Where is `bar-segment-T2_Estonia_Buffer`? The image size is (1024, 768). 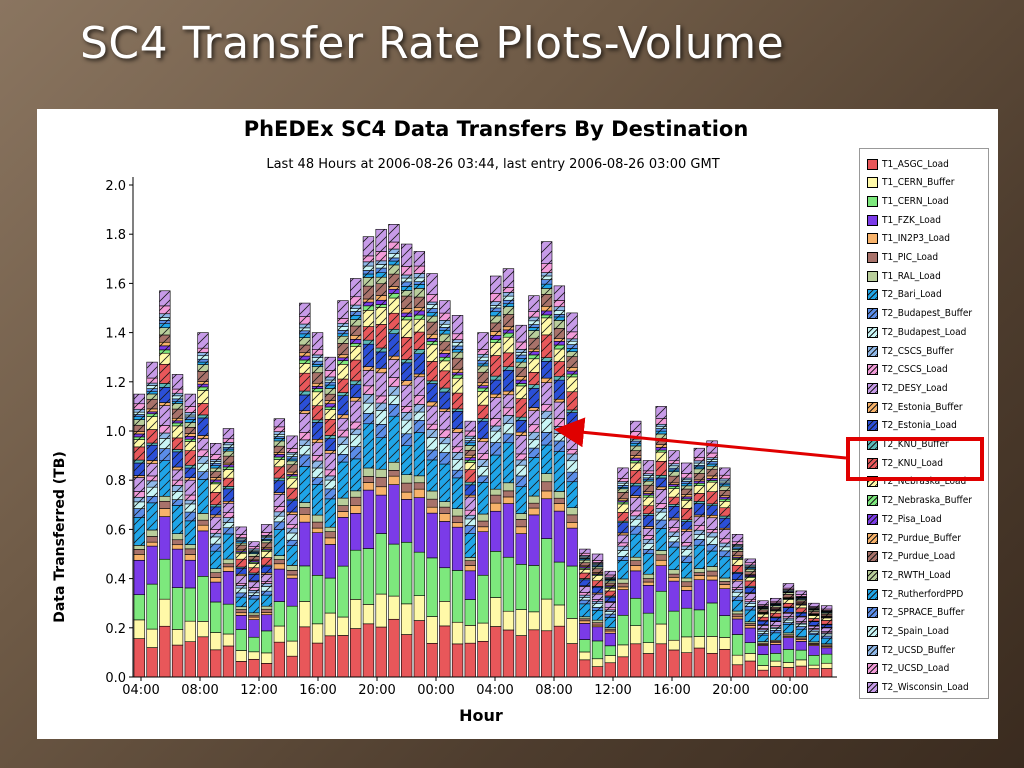 bar-segment-T2_Estonia_Buffer is located at coordinates (292, 513).